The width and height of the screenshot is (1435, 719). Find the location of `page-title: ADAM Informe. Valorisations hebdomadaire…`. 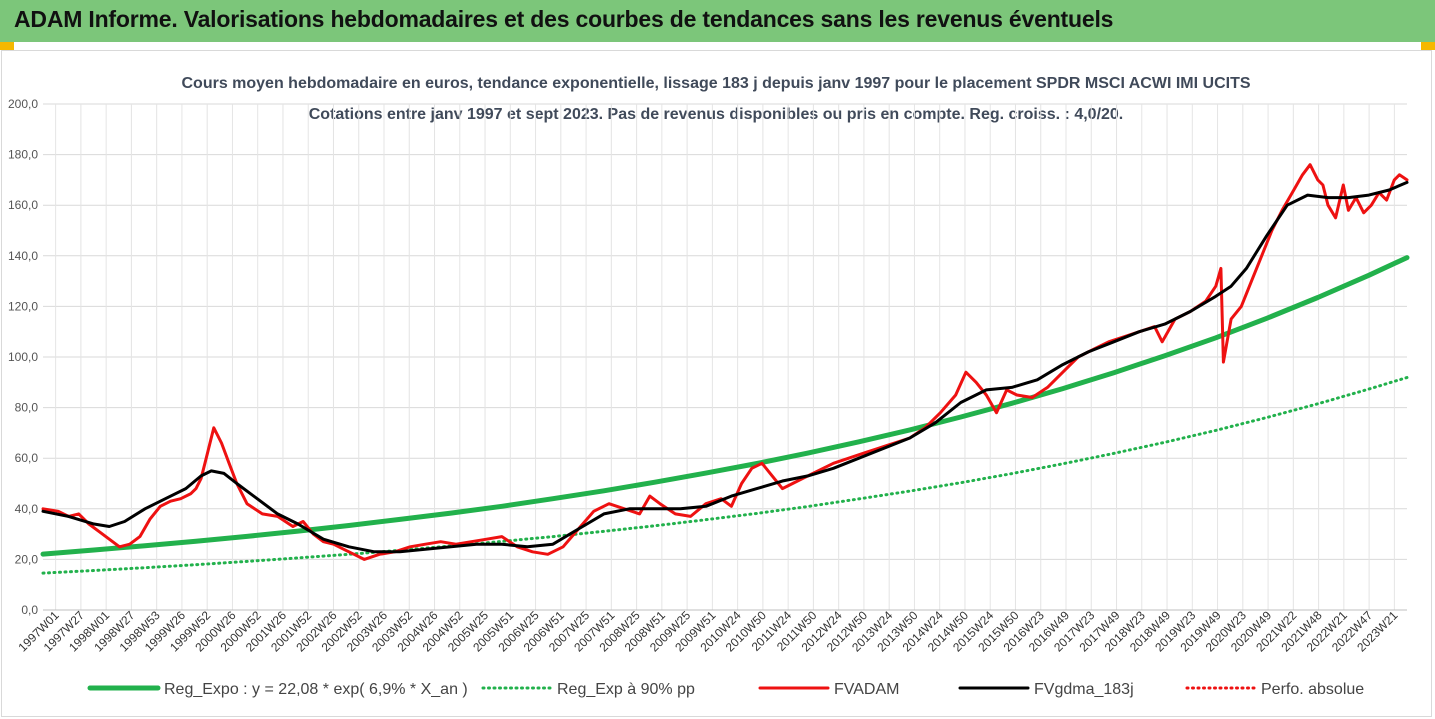

page-title: ADAM Informe. Valorisations hebdomadaire… is located at coordinates (564, 19).